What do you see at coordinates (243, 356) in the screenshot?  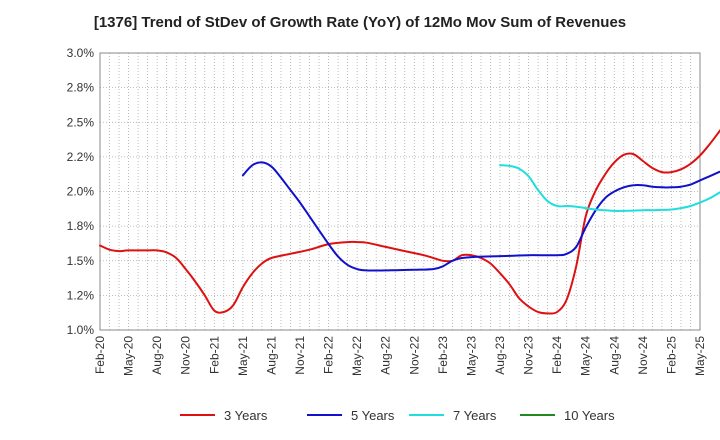 I see `x-tick-label: May-21` at bounding box center [243, 356].